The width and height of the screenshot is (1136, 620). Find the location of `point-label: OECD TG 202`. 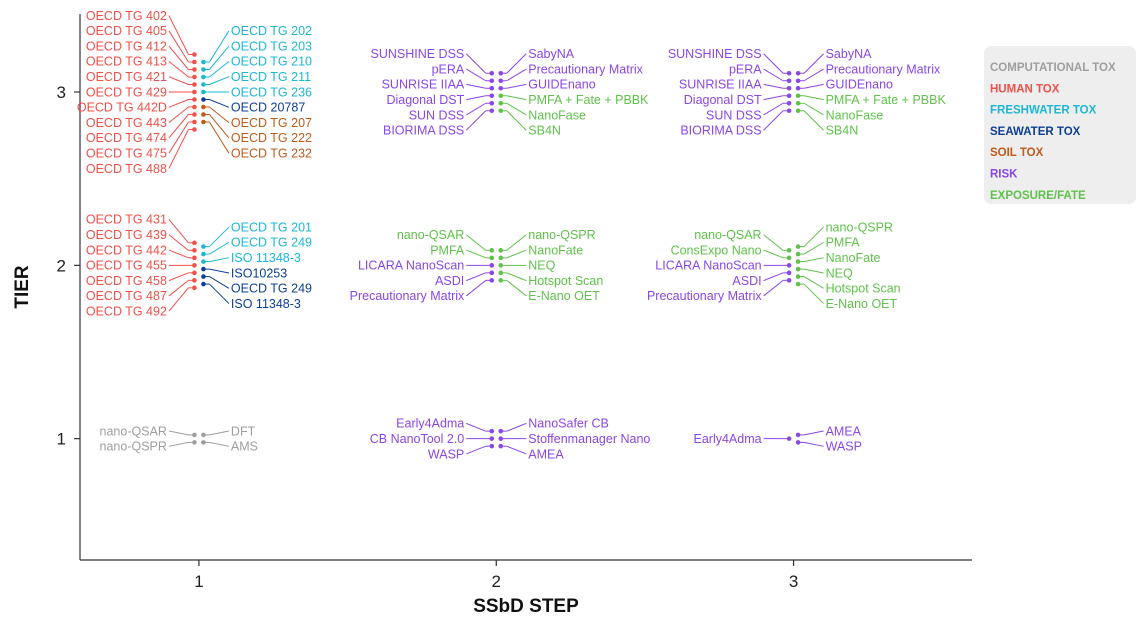

point-label: OECD TG 202 is located at coordinates (271, 31).